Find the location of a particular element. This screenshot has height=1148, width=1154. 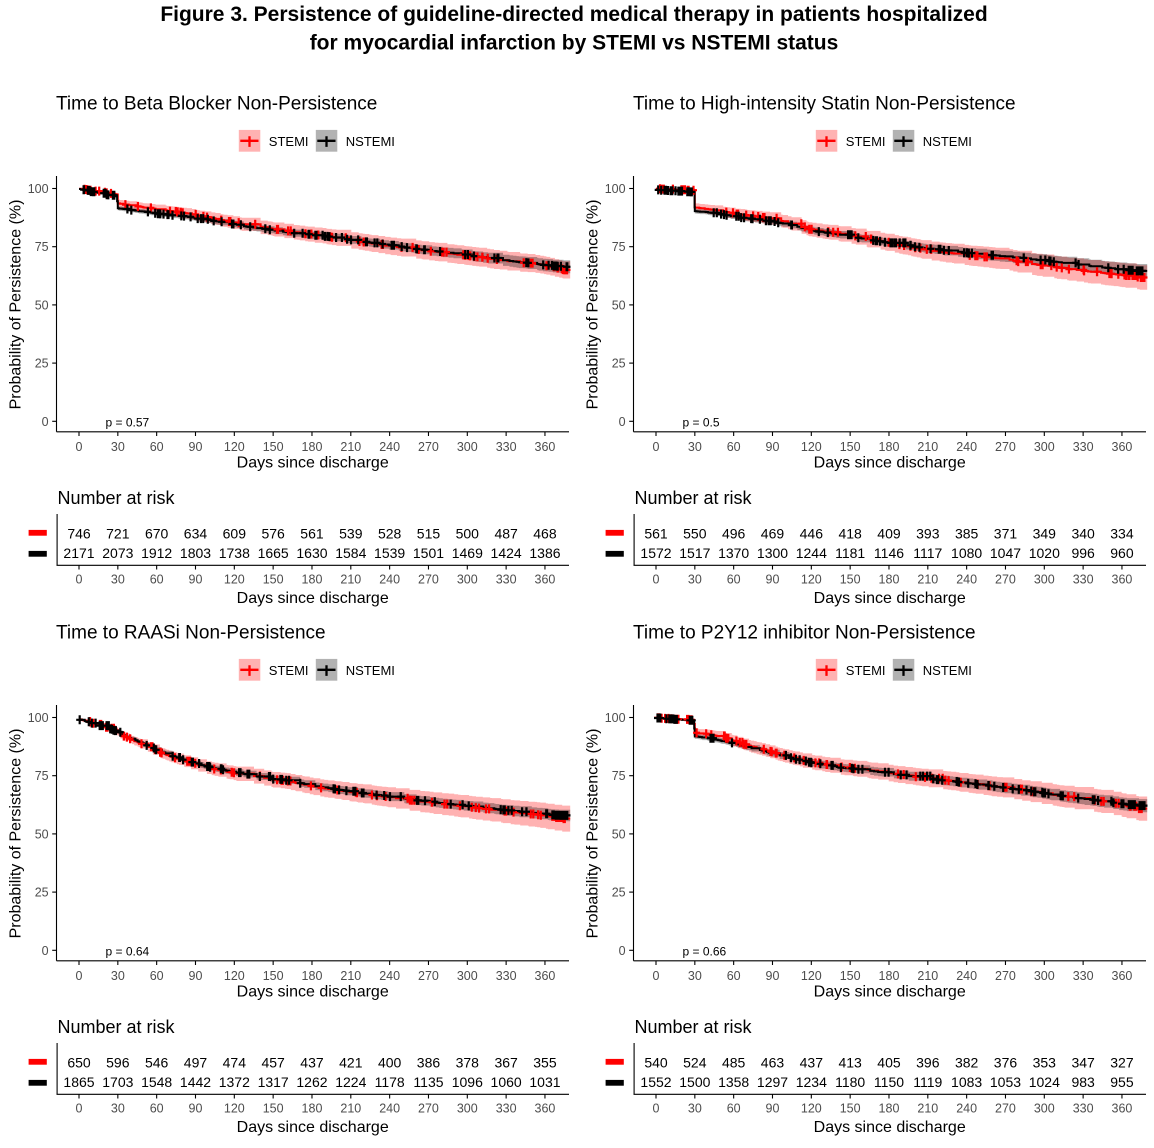

svg-text: 1053 is located at coordinates (1005, 1082).